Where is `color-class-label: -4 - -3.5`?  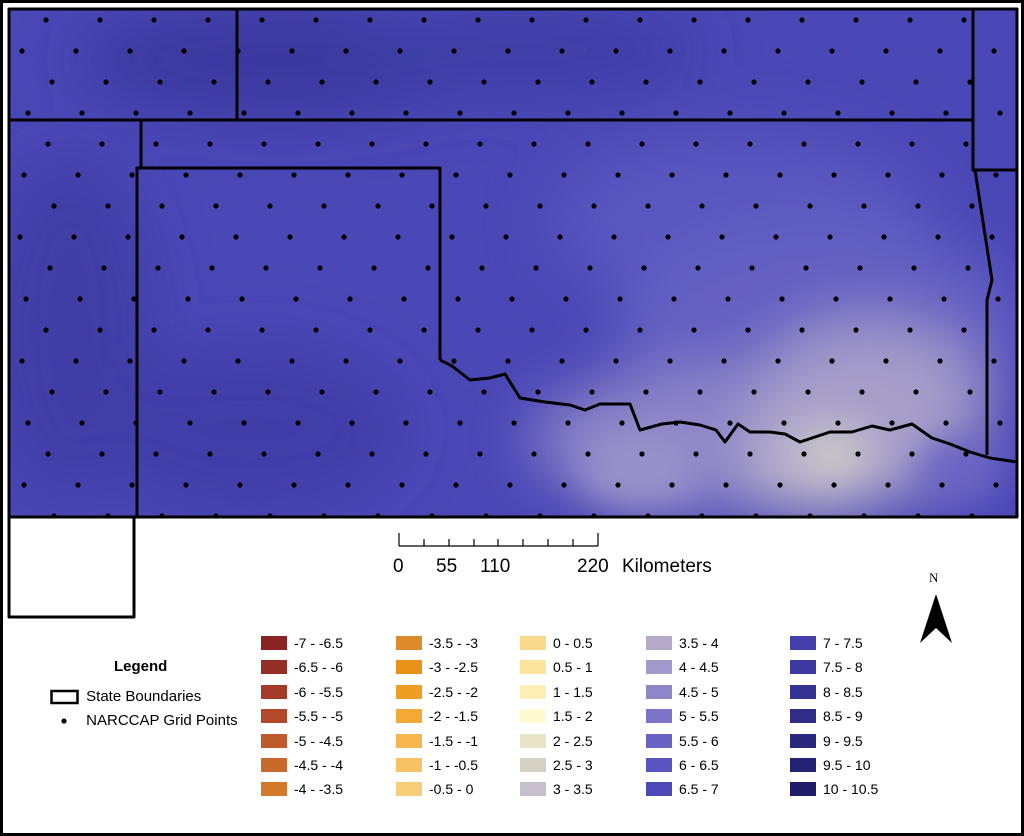
color-class-label: -4 - -3.5 is located at coordinates (319, 789).